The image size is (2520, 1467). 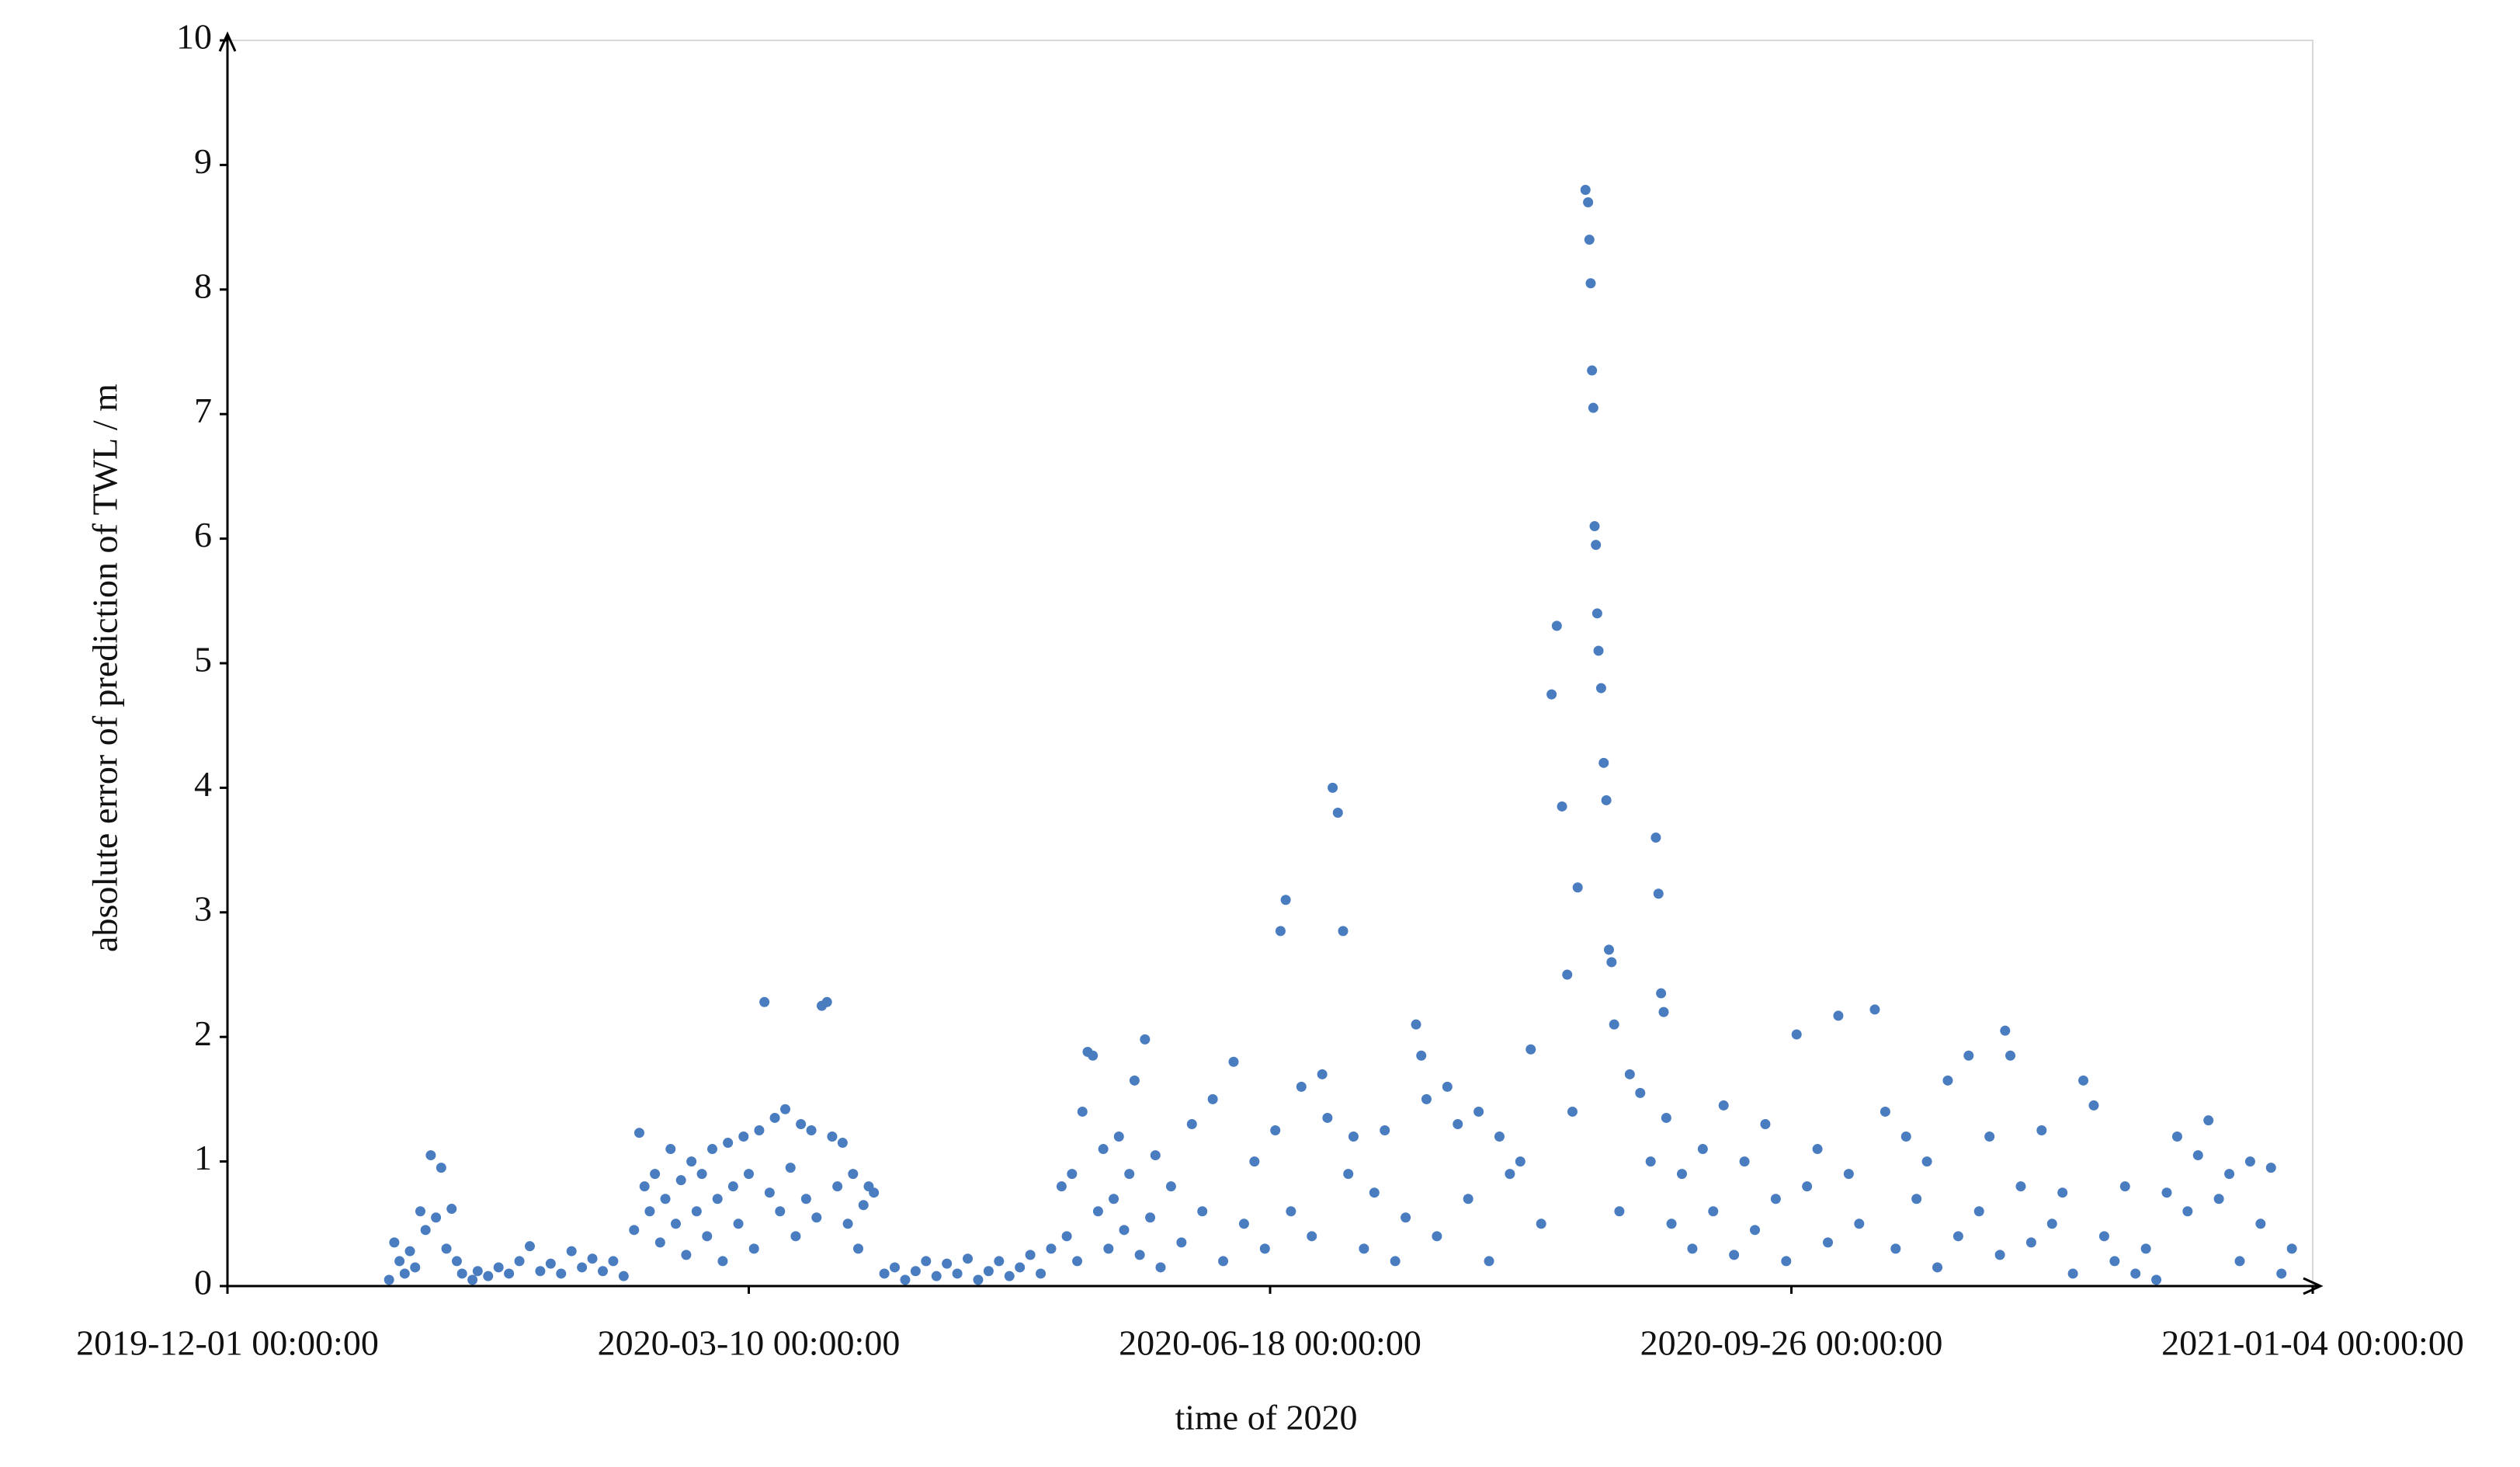 What do you see at coordinates (227, 1343) in the screenshot?
I see `x-tick-label: 2019-12-01 00:00:00` at bounding box center [227, 1343].